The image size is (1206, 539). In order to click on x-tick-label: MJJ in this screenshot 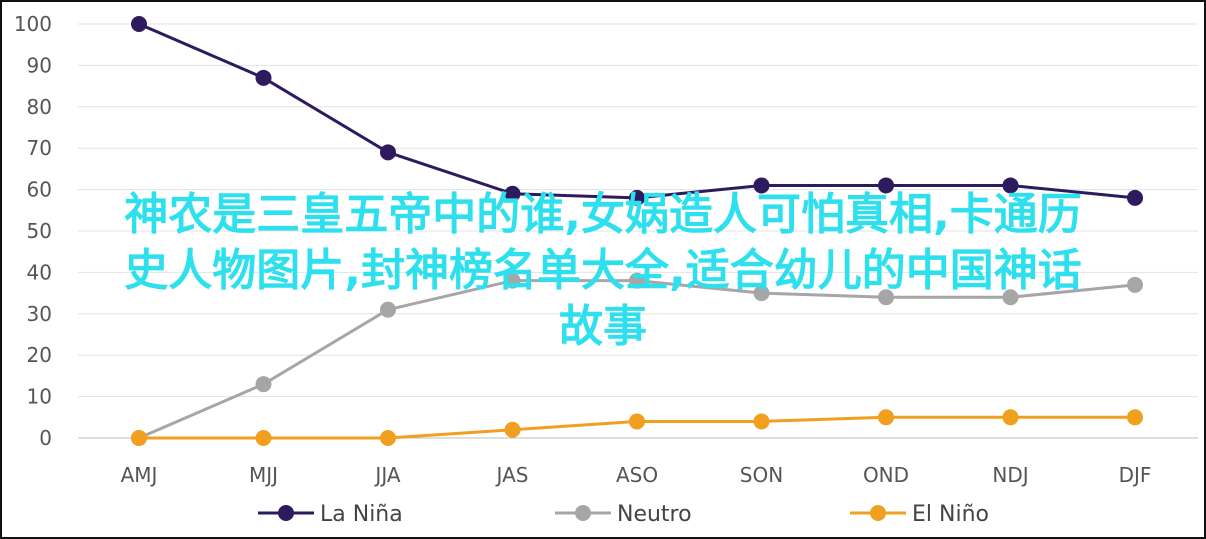, I will do `click(263, 475)`.